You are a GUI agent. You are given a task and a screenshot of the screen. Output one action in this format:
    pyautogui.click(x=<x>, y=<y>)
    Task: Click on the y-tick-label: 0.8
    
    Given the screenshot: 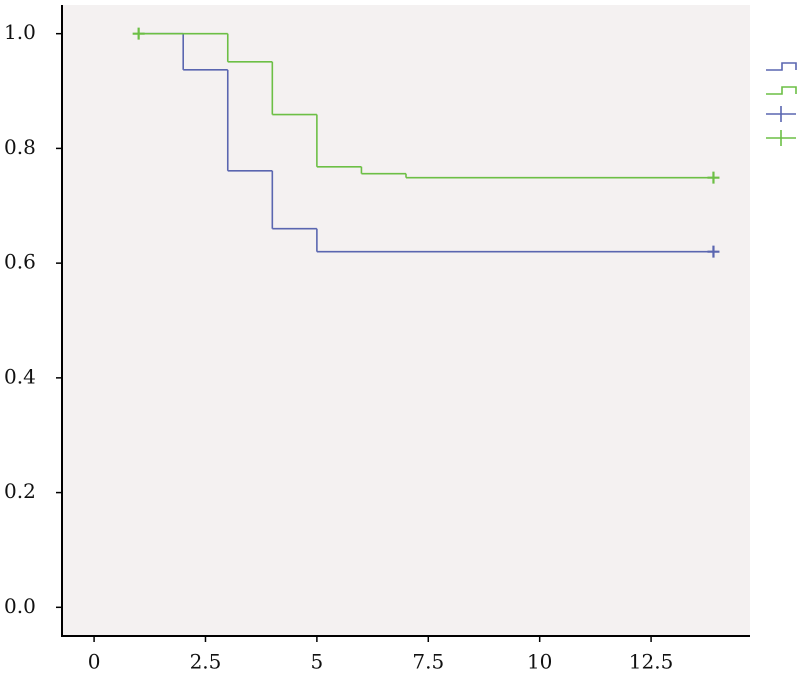 What is the action you would take?
    pyautogui.click(x=20, y=147)
    